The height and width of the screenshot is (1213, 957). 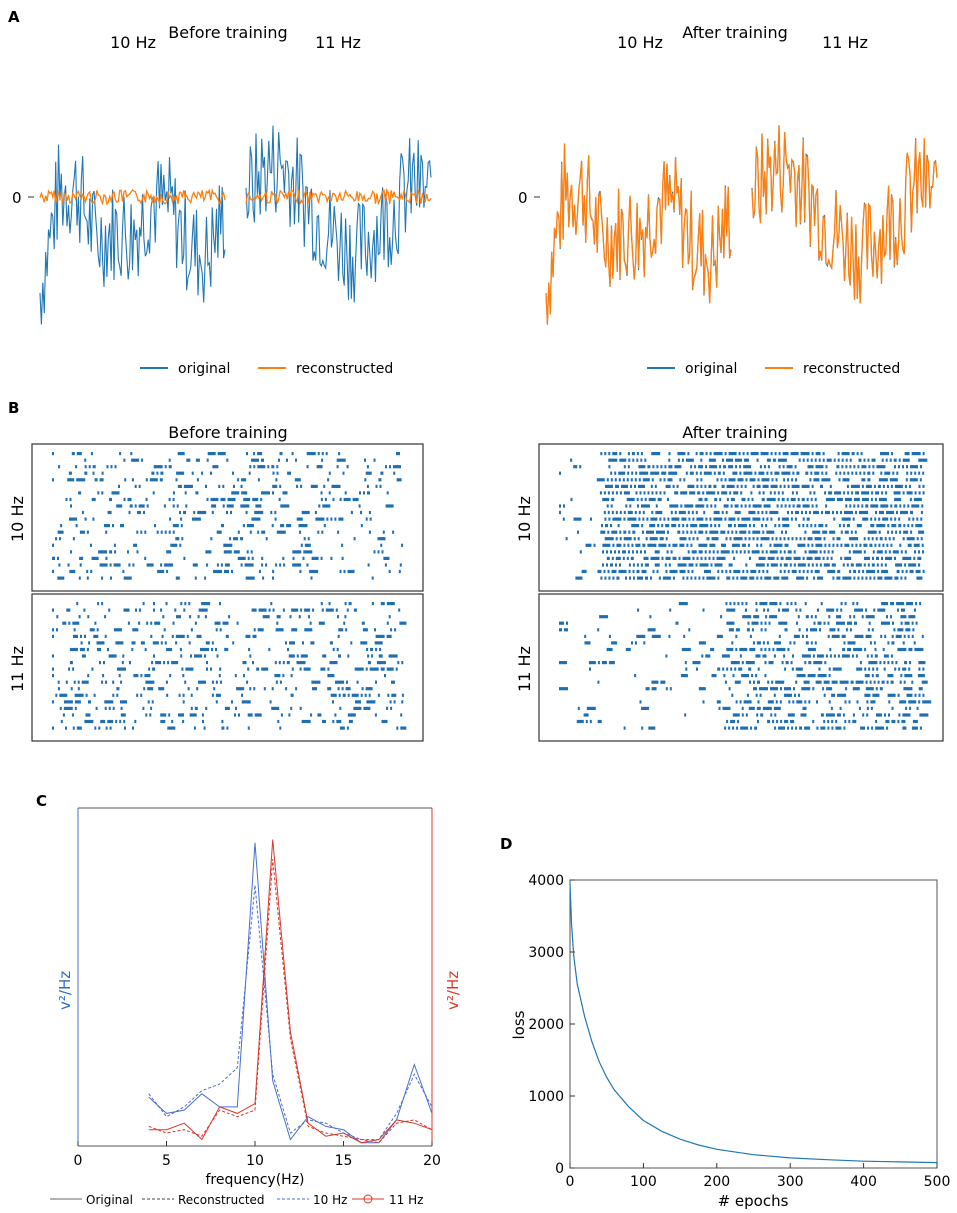 What do you see at coordinates (17, 198) in the screenshot?
I see `a-before-zero-tick: 0` at bounding box center [17, 198].